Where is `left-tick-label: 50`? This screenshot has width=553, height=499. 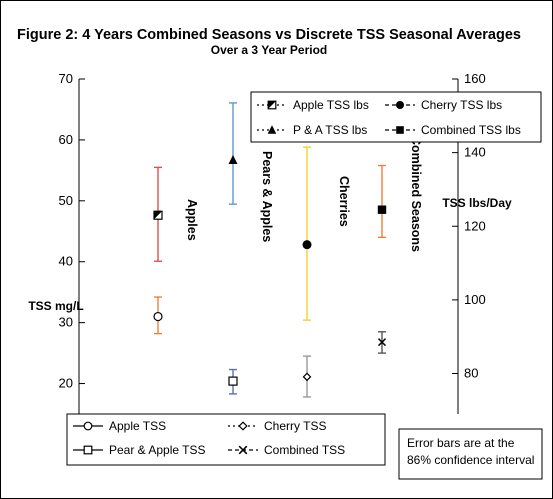 left-tick-label: 50 is located at coordinates (66, 200).